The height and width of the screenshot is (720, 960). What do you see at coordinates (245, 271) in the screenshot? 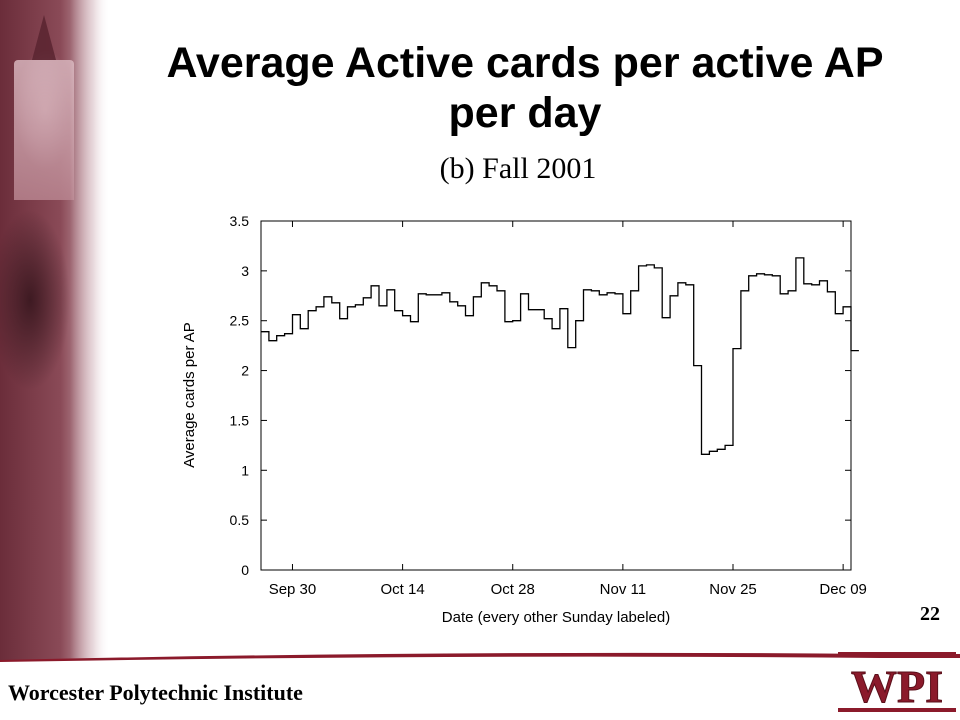
I see `y-tick-label: 3` at bounding box center [245, 271].